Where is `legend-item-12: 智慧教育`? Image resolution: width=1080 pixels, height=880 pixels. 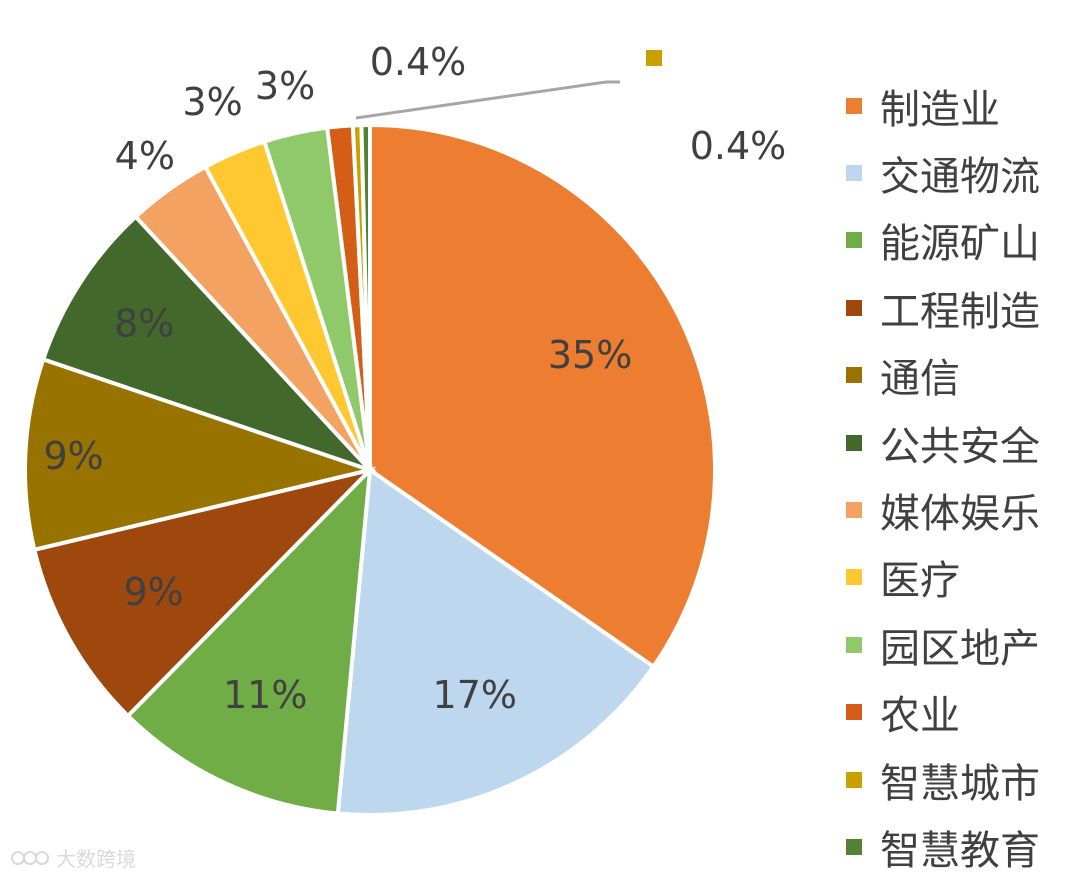
legend-item-12: 智慧教育 is located at coordinates (961, 846).